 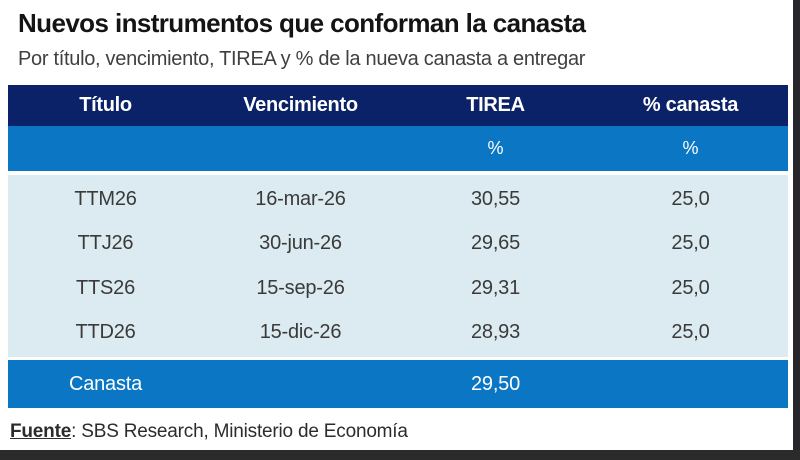 I want to click on units-row: % %, so click(x=398, y=148).